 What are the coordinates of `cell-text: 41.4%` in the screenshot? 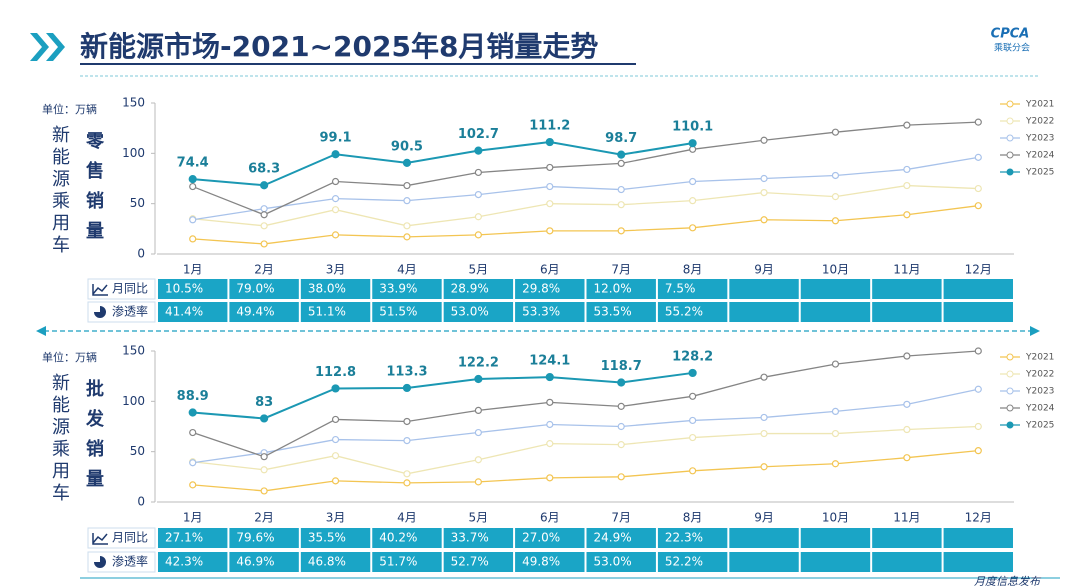 It's located at (184, 312).